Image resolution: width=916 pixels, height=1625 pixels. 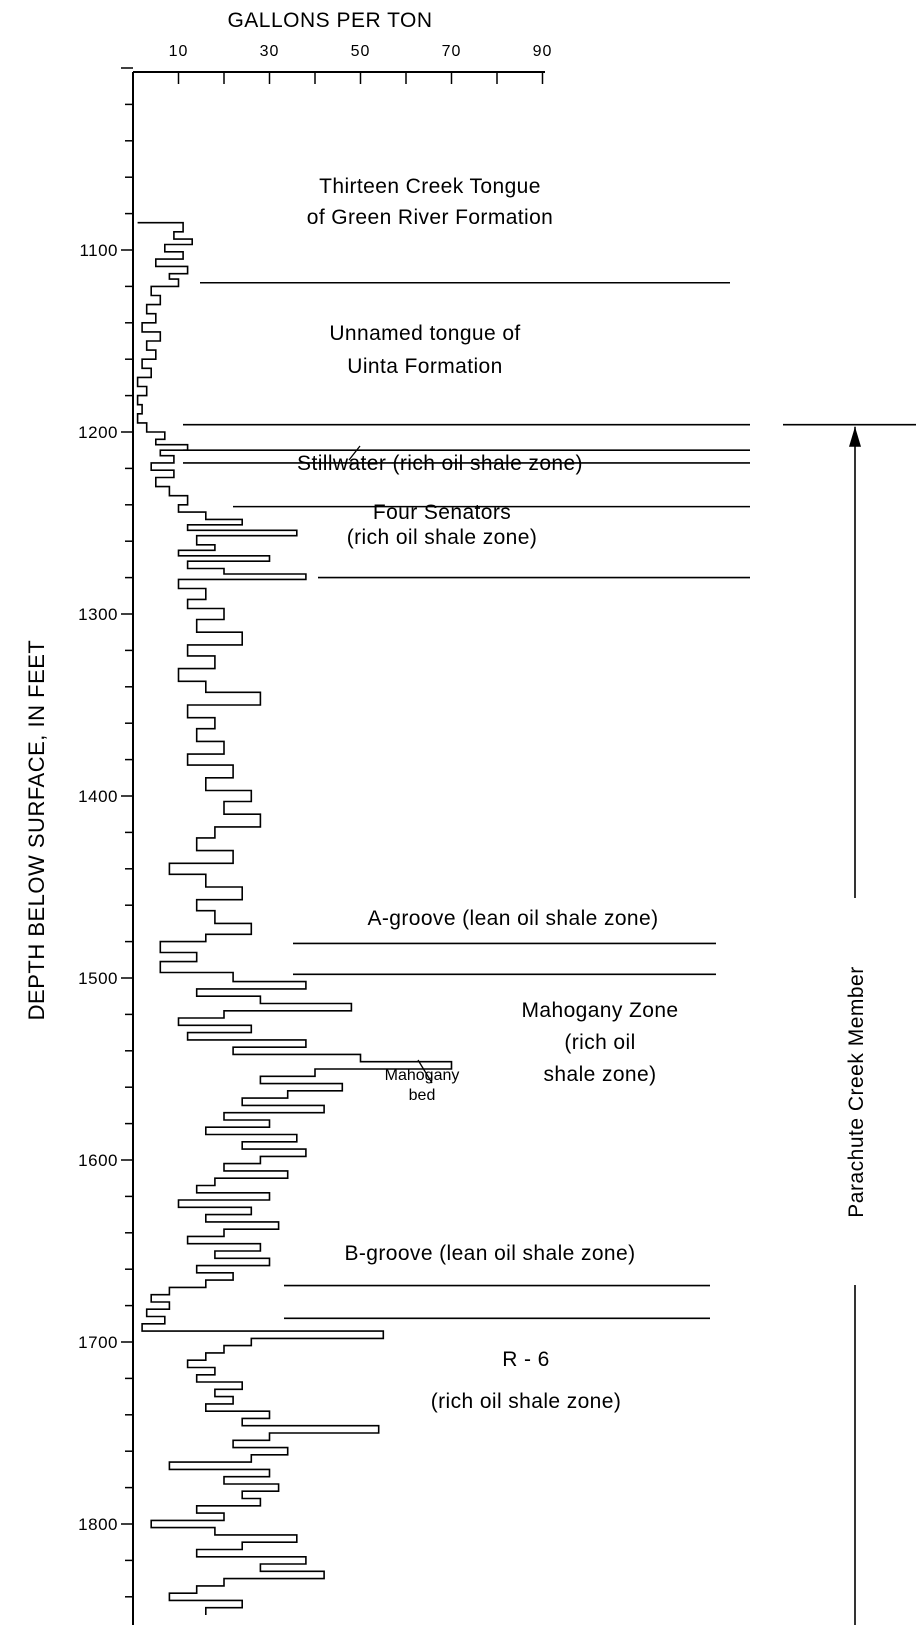 What do you see at coordinates (513, 918) in the screenshot?
I see `zone-label: A-groove (lean oil shale zone)` at bounding box center [513, 918].